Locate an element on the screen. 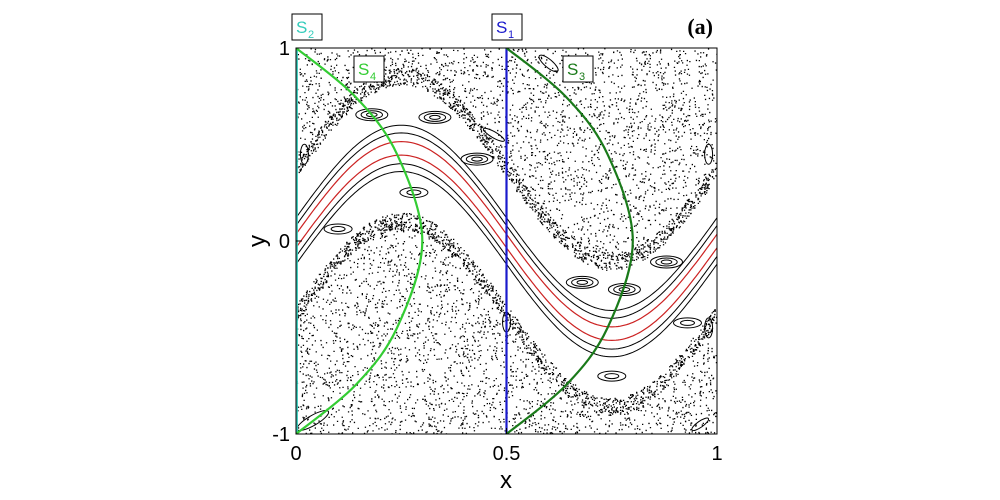 Image resolution: width=1000 pixels, height=500 pixels. section-label-sub-s3: 3 is located at coordinates (582, 77).